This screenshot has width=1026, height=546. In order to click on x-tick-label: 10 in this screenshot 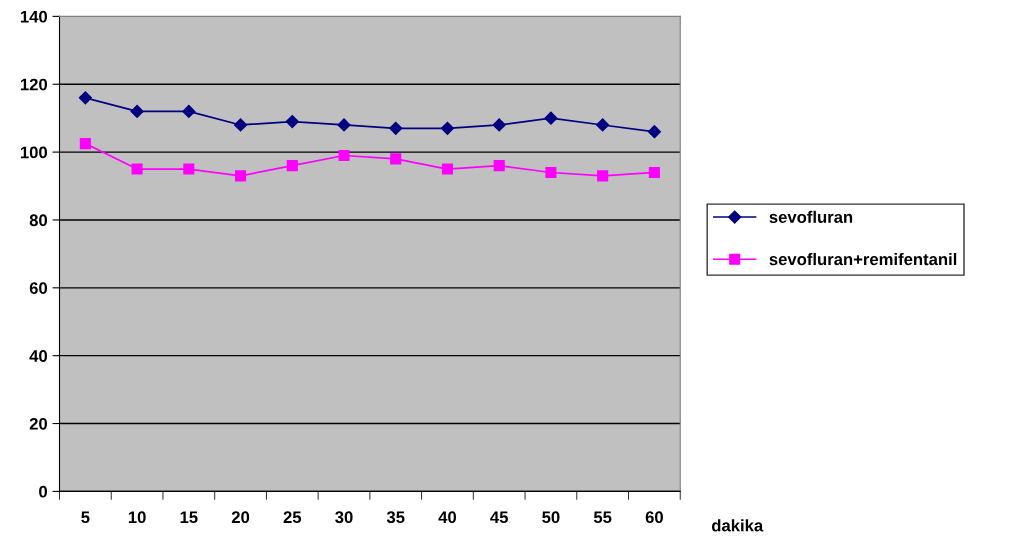, I will do `click(137, 517)`.